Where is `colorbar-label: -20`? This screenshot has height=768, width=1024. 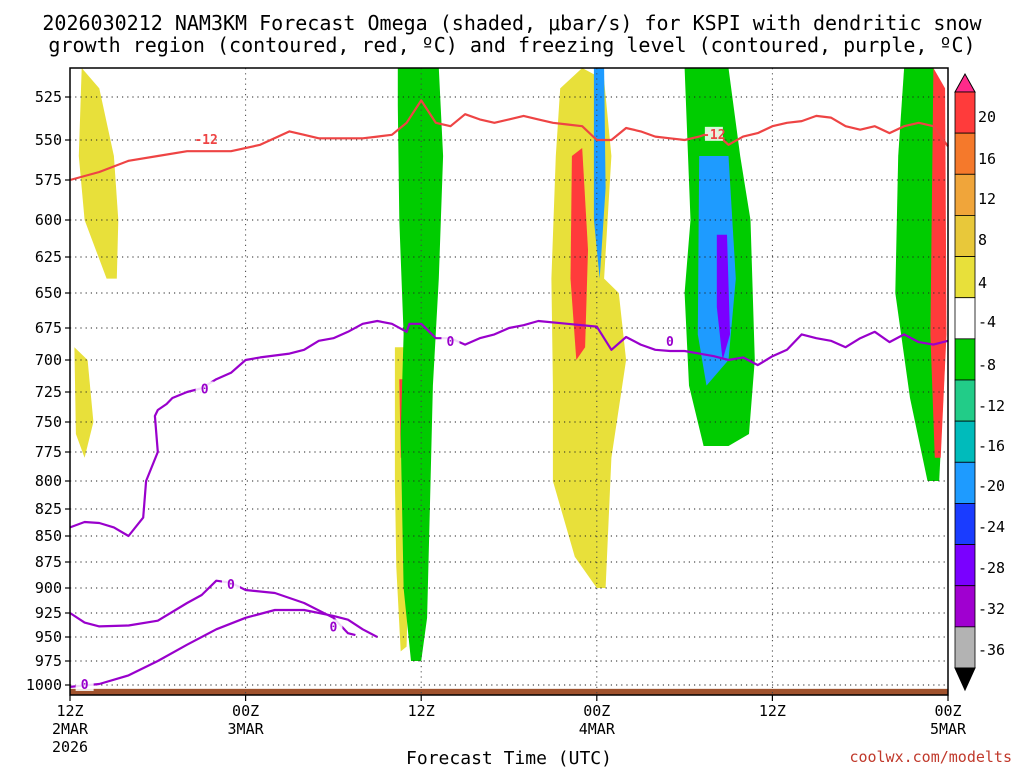 colorbar-label: -20 is located at coordinates (991, 486).